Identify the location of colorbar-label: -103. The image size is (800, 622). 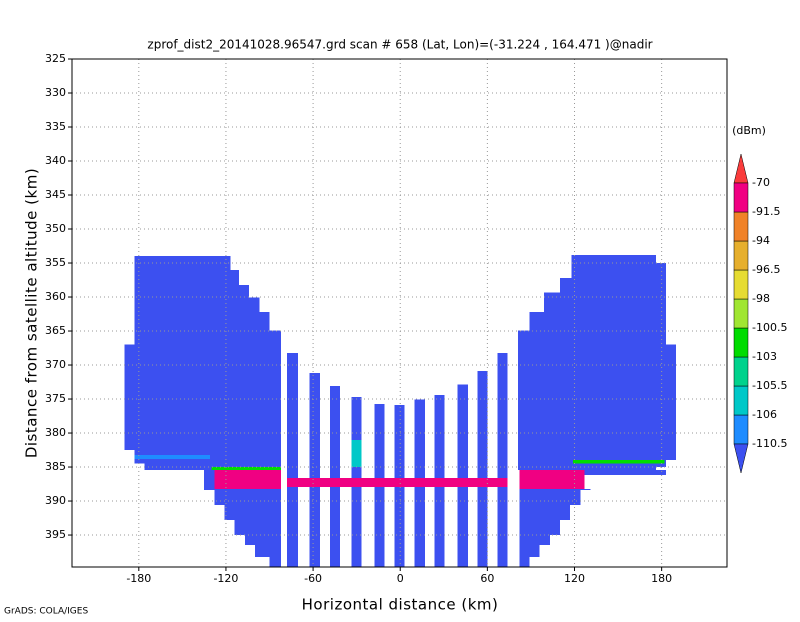
(764, 356).